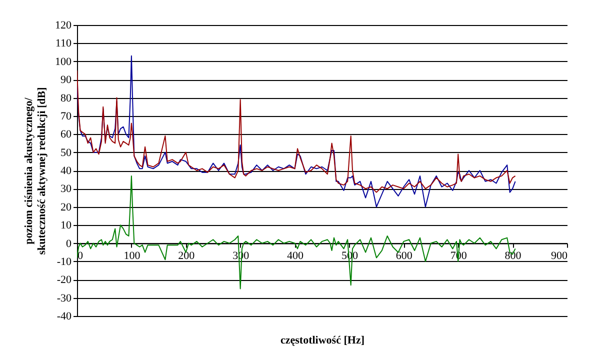 The image size is (593, 361). What do you see at coordinates (63, 26) in the screenshot?
I see `y-tick-label: 120` at bounding box center [63, 26].